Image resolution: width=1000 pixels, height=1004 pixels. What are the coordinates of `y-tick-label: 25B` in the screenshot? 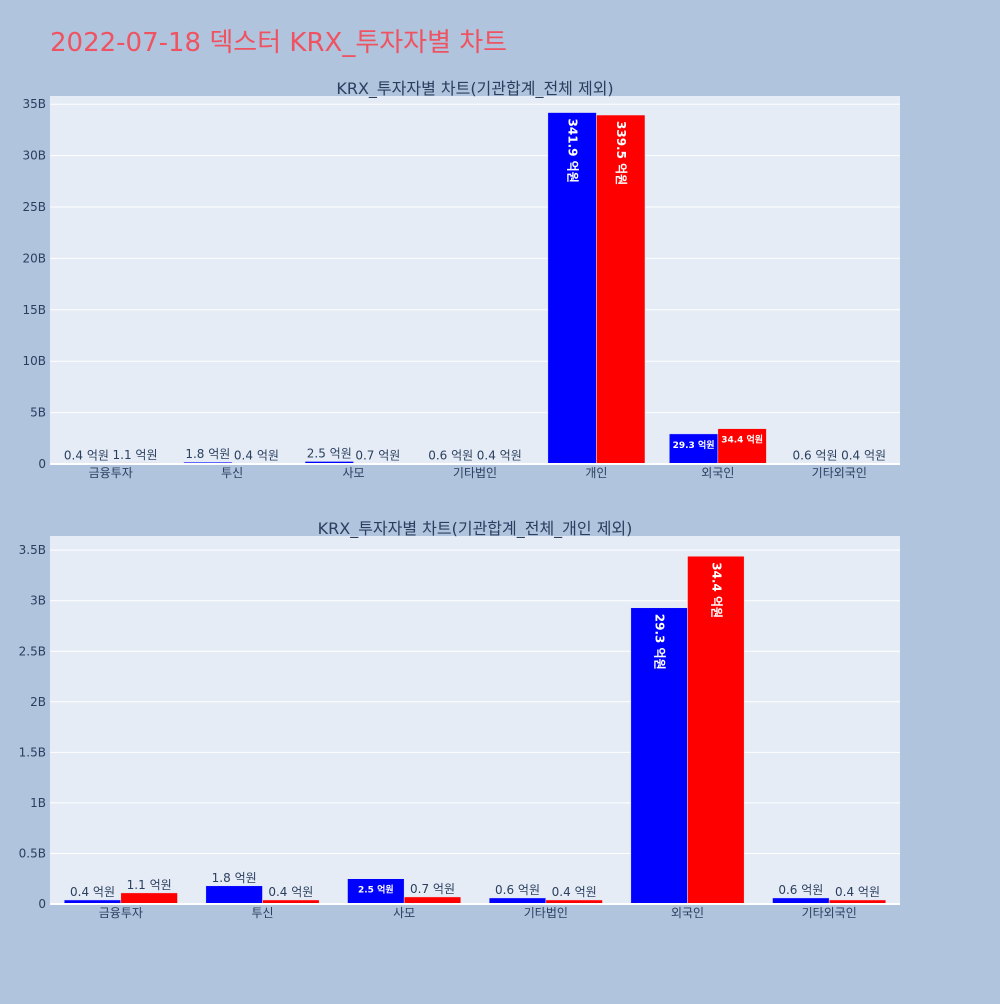 It's located at (34, 207).